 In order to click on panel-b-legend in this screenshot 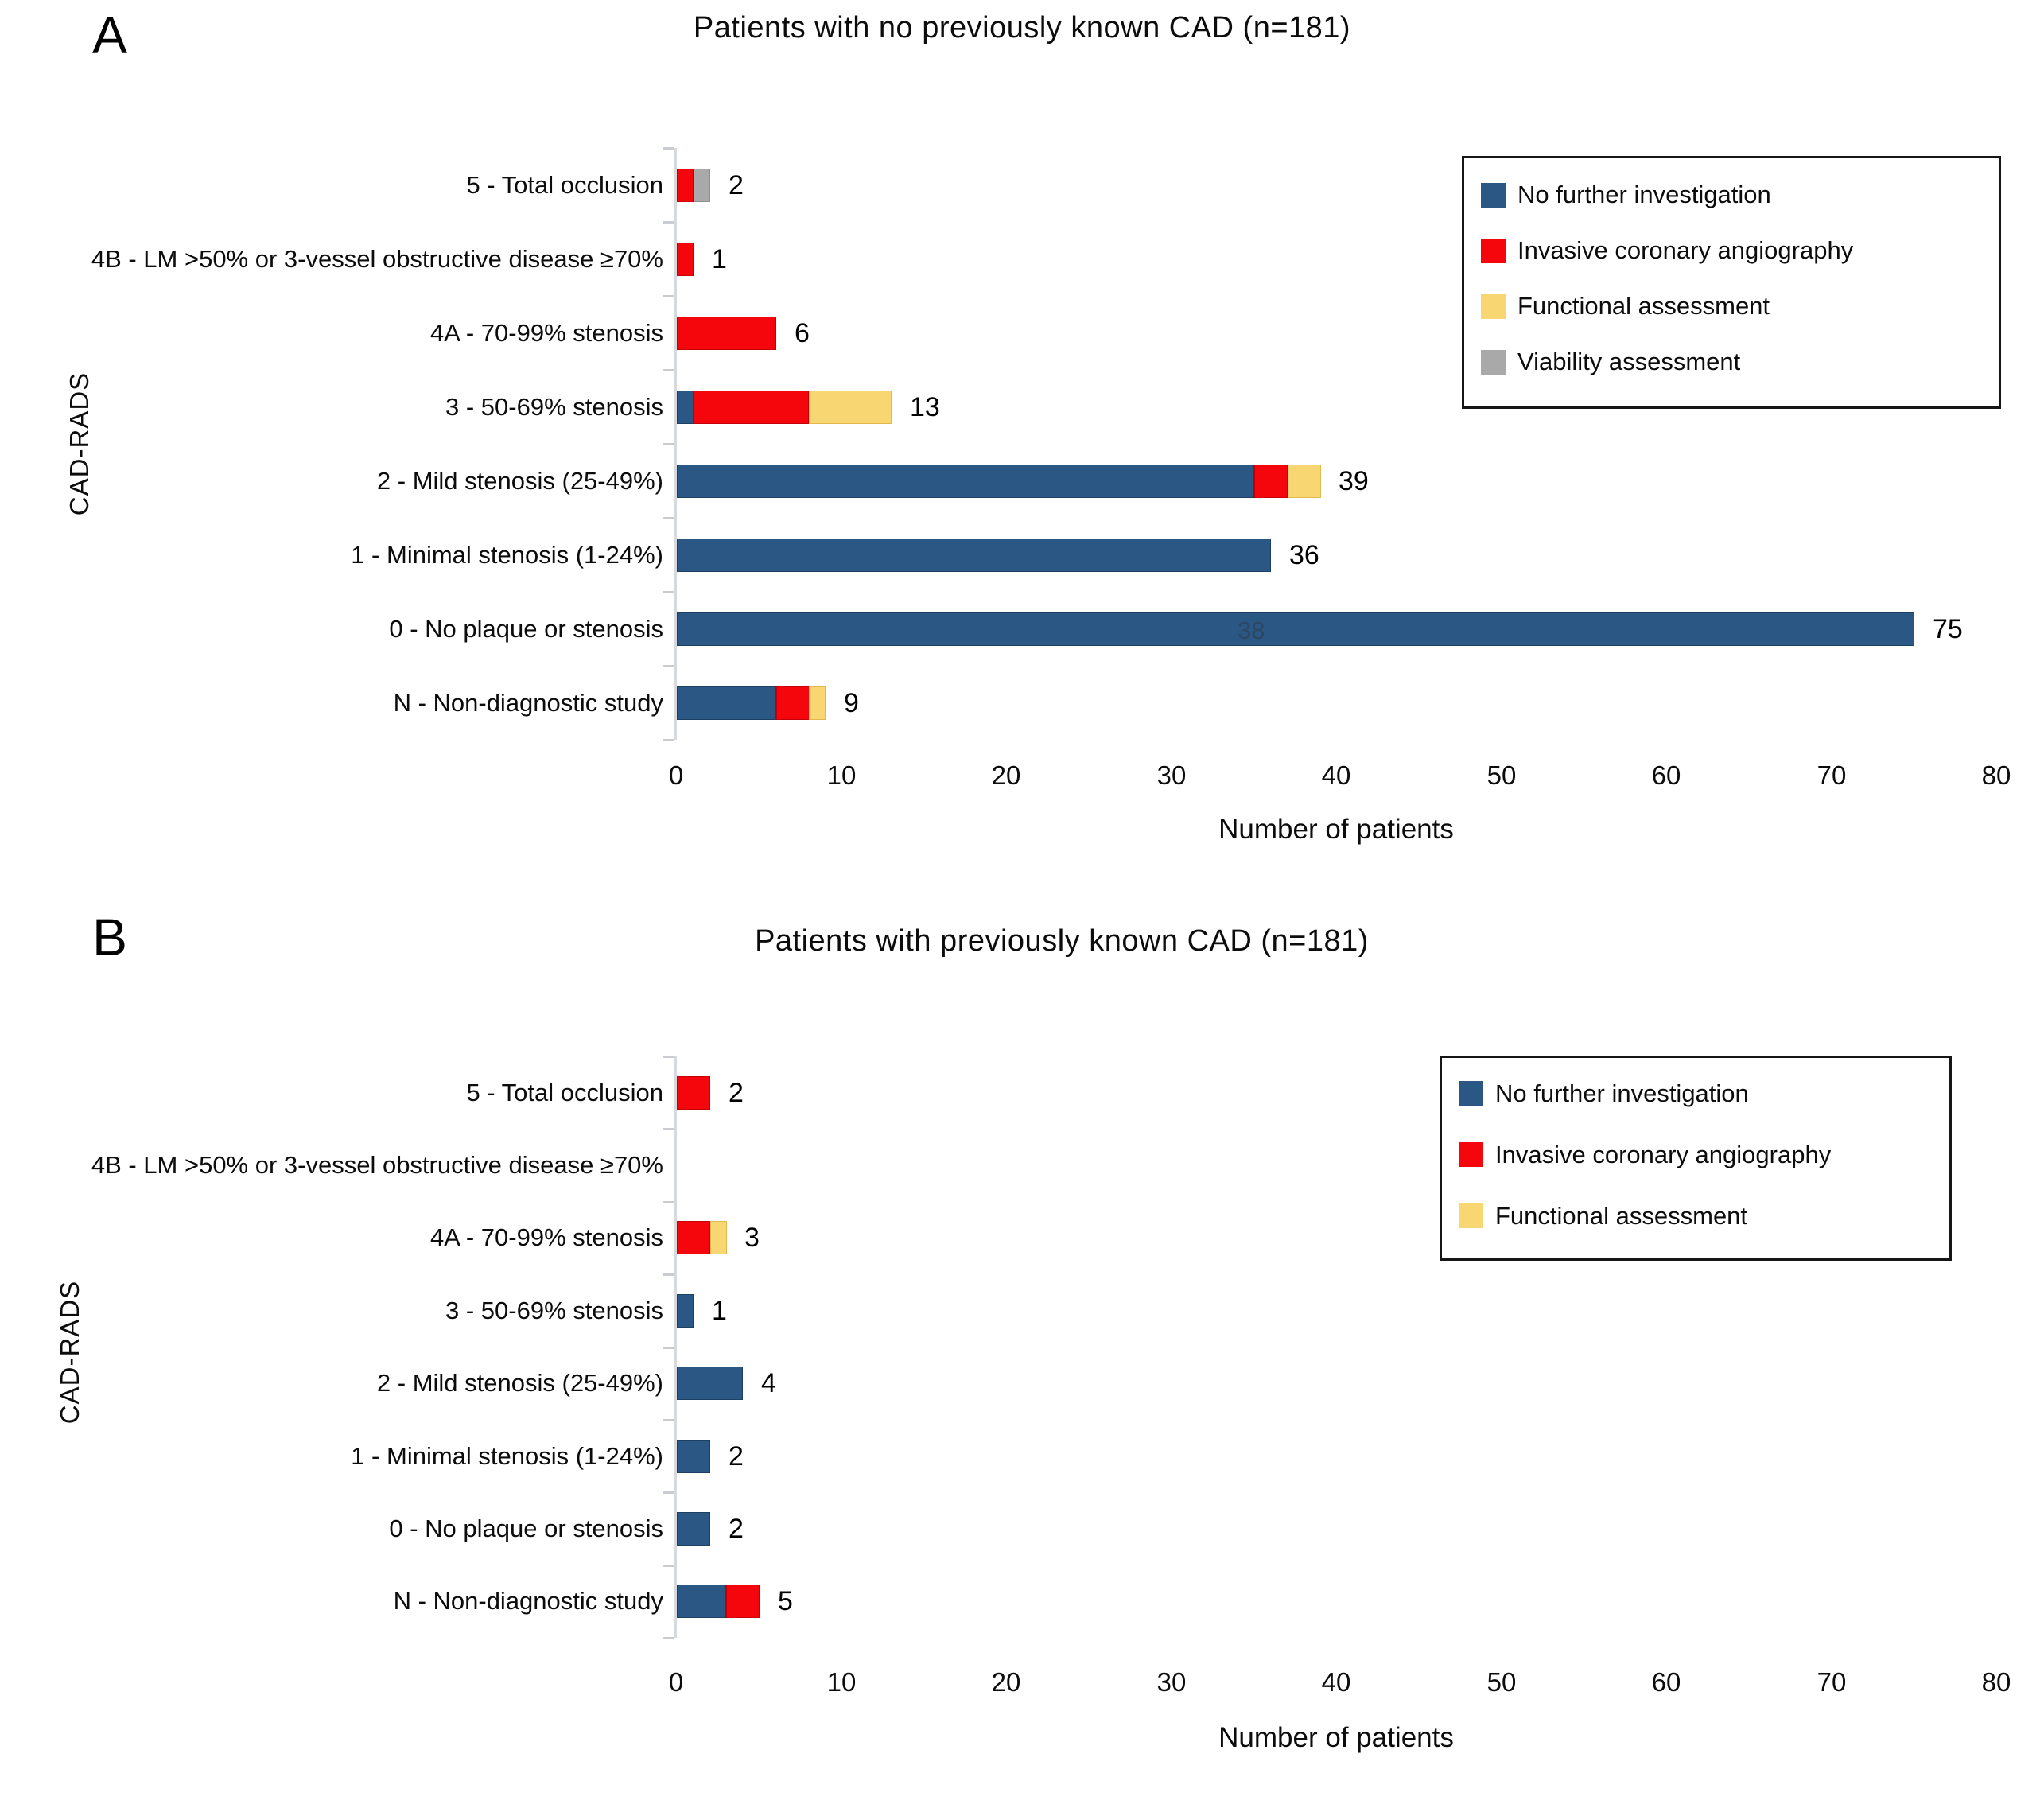, I will do `click(1696, 1159)`.